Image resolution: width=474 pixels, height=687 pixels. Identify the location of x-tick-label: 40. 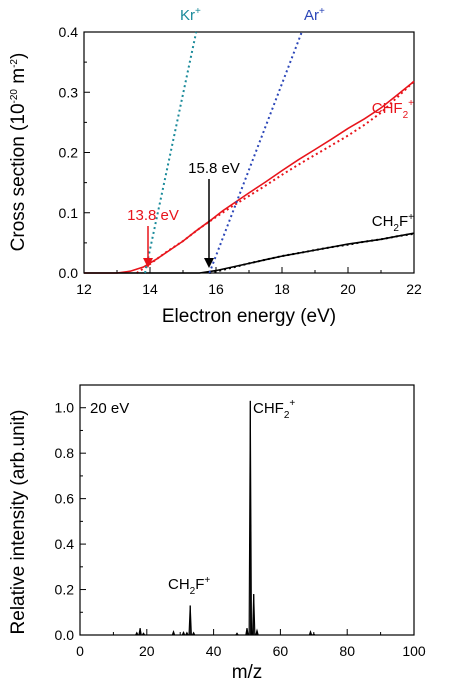
(214, 651).